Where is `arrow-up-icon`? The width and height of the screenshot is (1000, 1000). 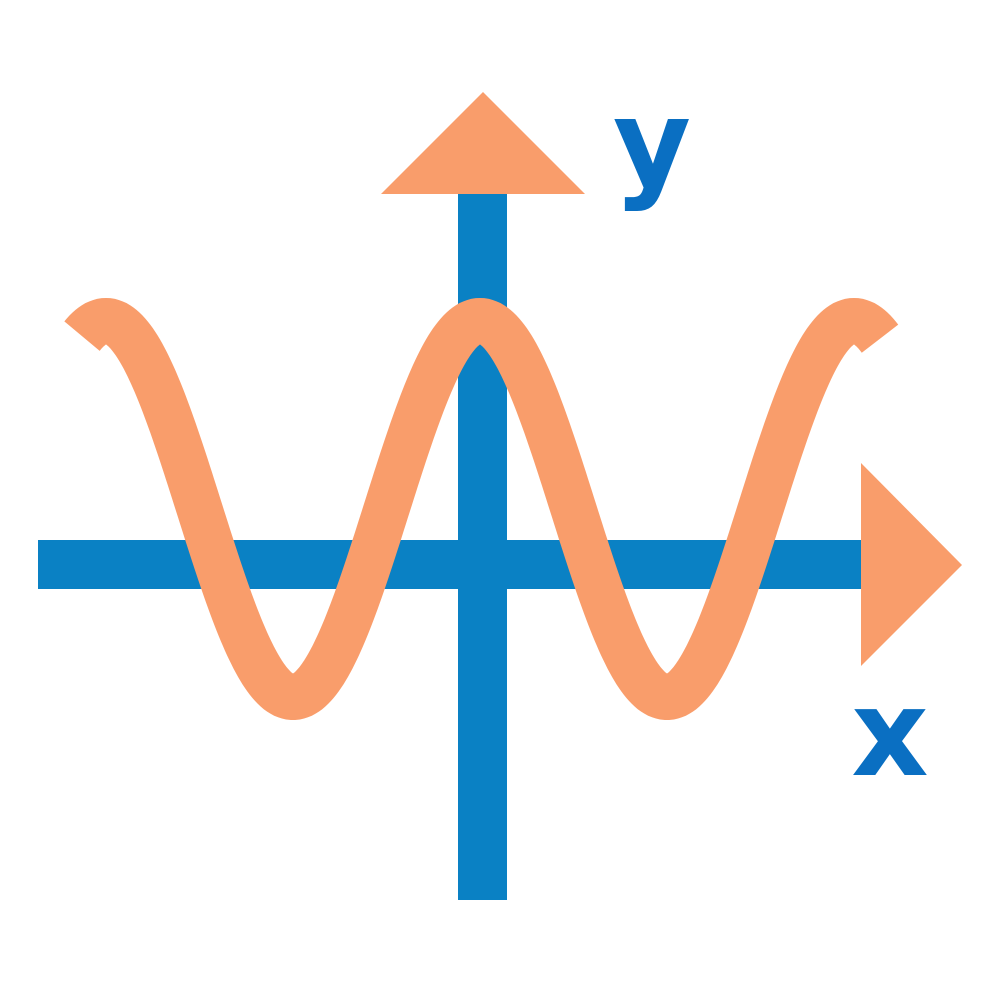 arrow-up-icon is located at coordinates (483, 143).